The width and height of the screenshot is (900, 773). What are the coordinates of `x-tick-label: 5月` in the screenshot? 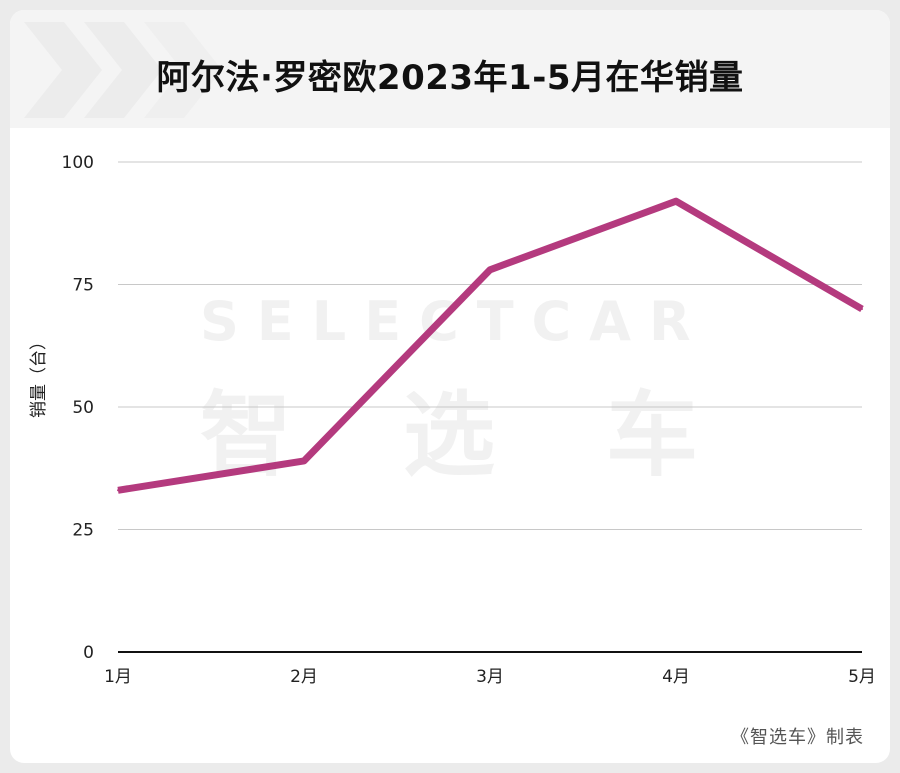 It's located at (862, 677).